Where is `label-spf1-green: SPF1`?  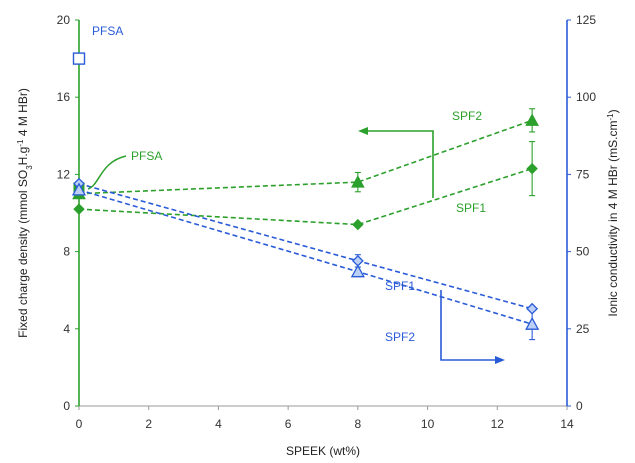
label-spf1-green: SPF1 is located at coordinates (471, 208).